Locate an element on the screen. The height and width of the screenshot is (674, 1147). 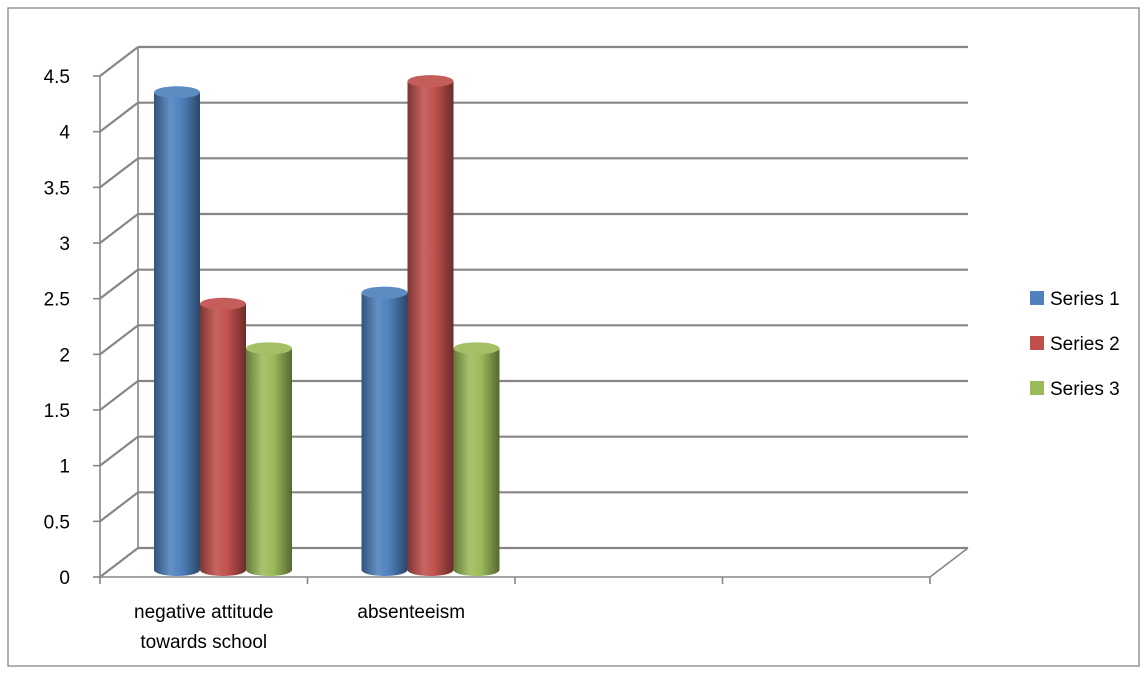
x-axis-ticks is located at coordinates (515, 580).